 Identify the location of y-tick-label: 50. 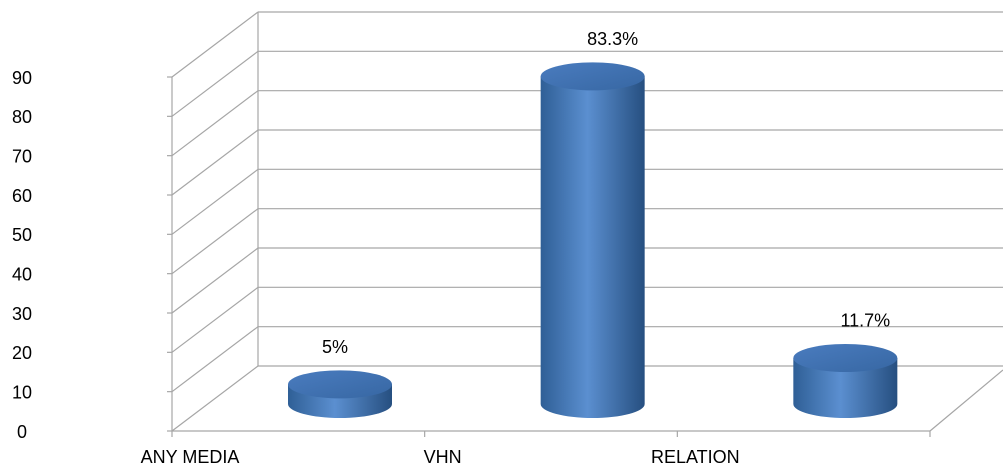
(22, 235).